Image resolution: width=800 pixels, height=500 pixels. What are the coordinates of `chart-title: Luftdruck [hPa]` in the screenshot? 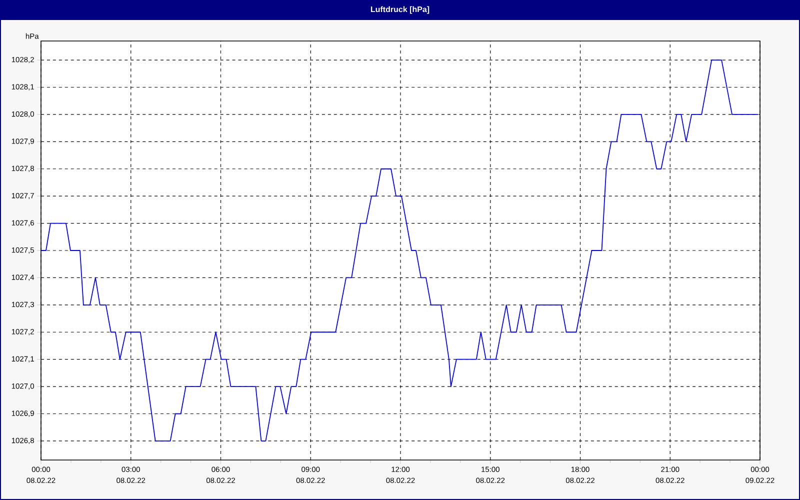 It's located at (400, 10).